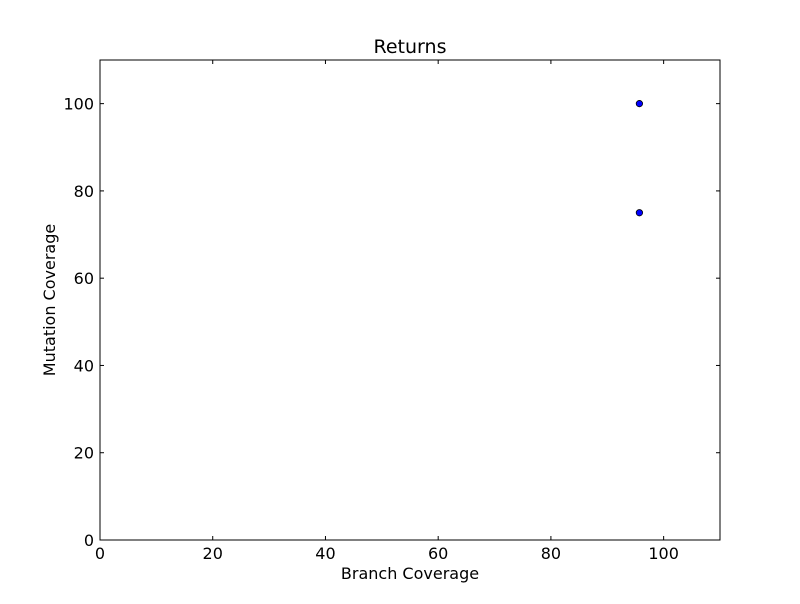 Image resolution: width=800 pixels, height=604 pixels. What do you see at coordinates (89, 540) in the screenshot?
I see `y-tick-label: 0` at bounding box center [89, 540].